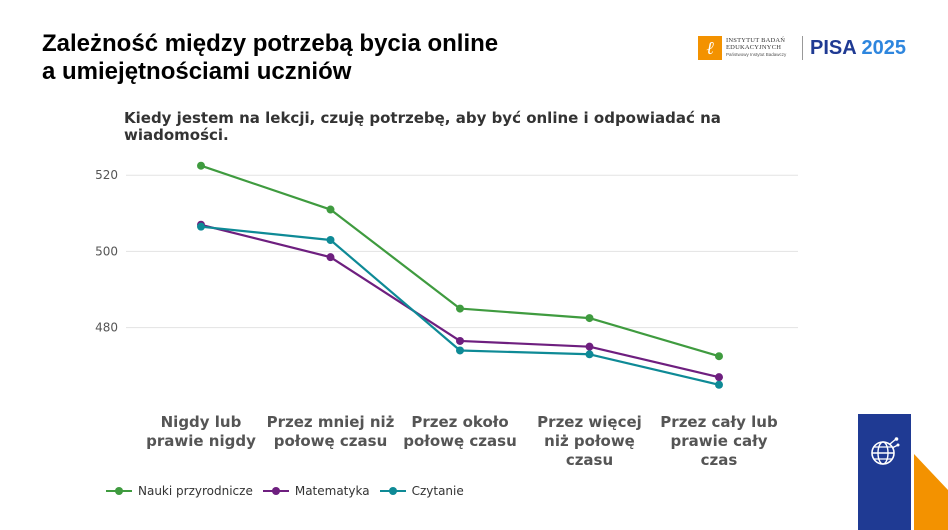  Describe the element at coordinates (589, 422) in the screenshot. I see `x-tick-label-3-line-0: Przez więcej` at that location.